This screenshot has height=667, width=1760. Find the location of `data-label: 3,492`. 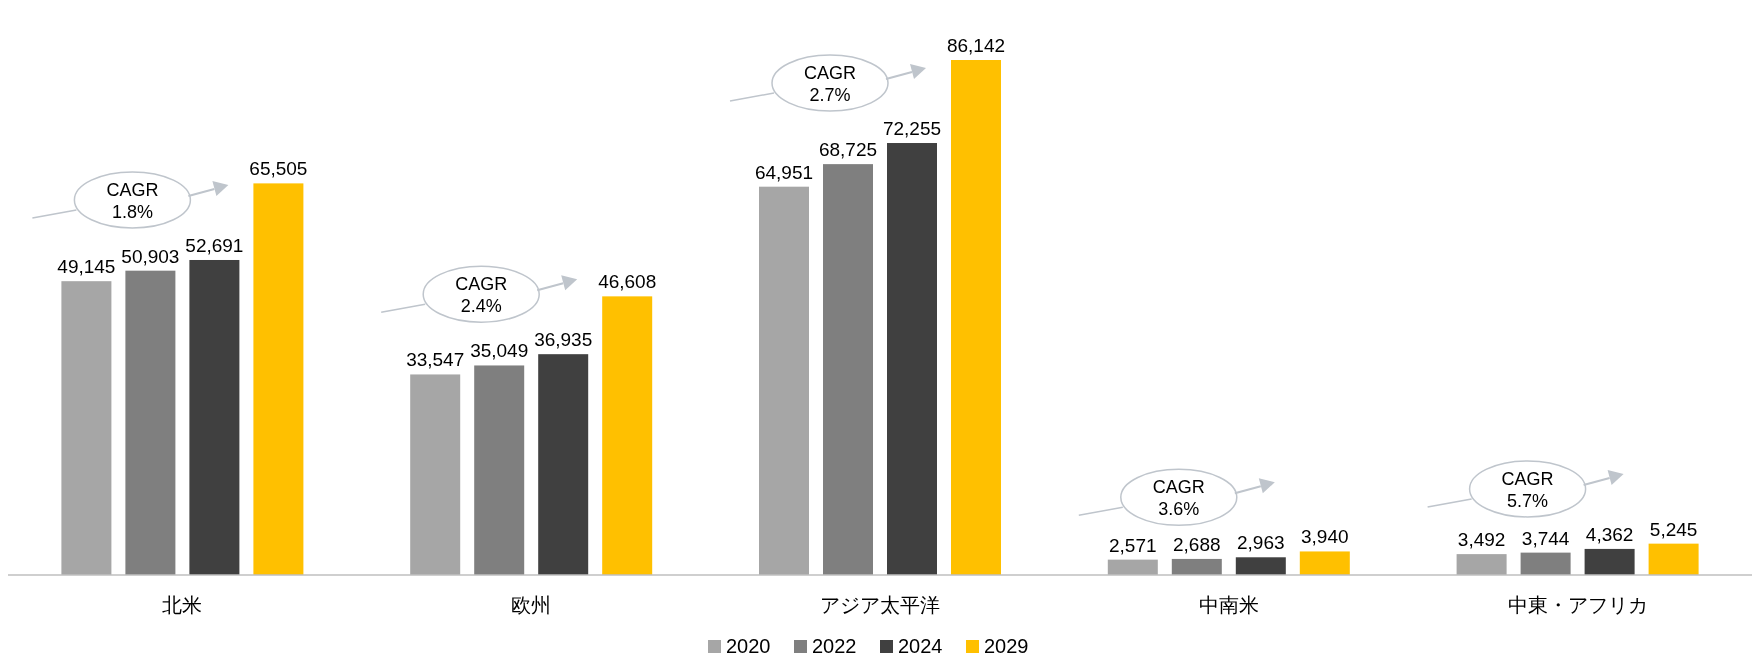

data-label: 3,492 is located at coordinates (1481, 540).